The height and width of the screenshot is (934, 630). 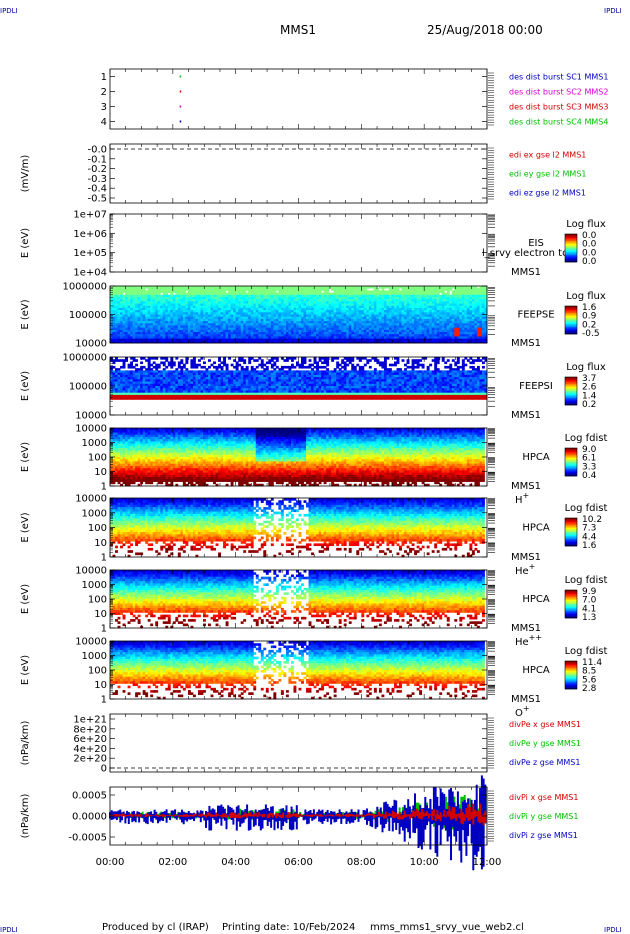 What do you see at coordinates (25, 314) in the screenshot?
I see `y-axis-label: E (eV)` at bounding box center [25, 314].